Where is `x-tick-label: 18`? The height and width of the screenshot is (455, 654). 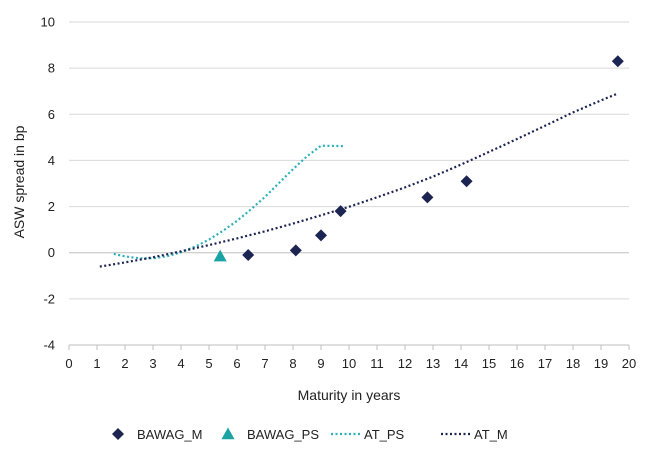 x-tick-label: 18 is located at coordinates (573, 363).